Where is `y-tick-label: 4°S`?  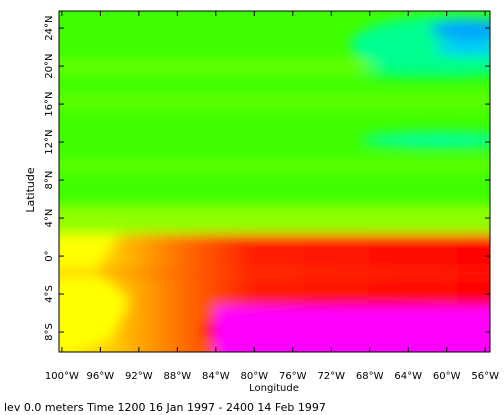
y-tick-label: 4°S is located at coordinates (49, 294).